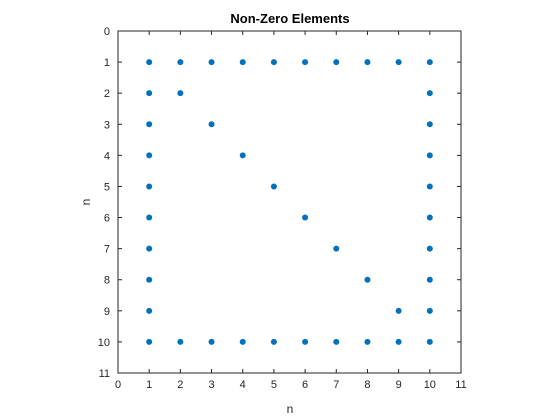 The height and width of the screenshot is (420, 560). What do you see at coordinates (107, 312) in the screenshot?
I see `y-tick-label: 9` at bounding box center [107, 312].